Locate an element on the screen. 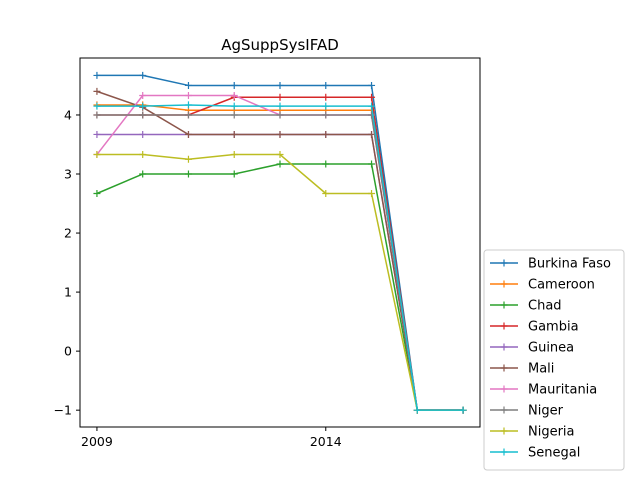  y-tick-label: 2 is located at coordinates (68, 233).